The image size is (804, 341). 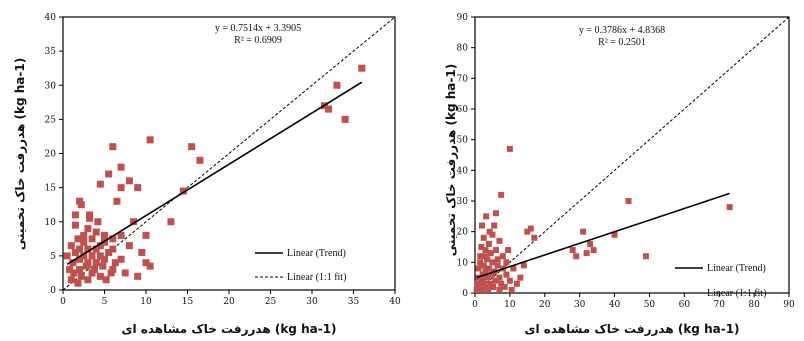 What do you see at coordinates (63, 302) in the screenshot?
I see `x-tick-label: 0` at bounding box center [63, 302].